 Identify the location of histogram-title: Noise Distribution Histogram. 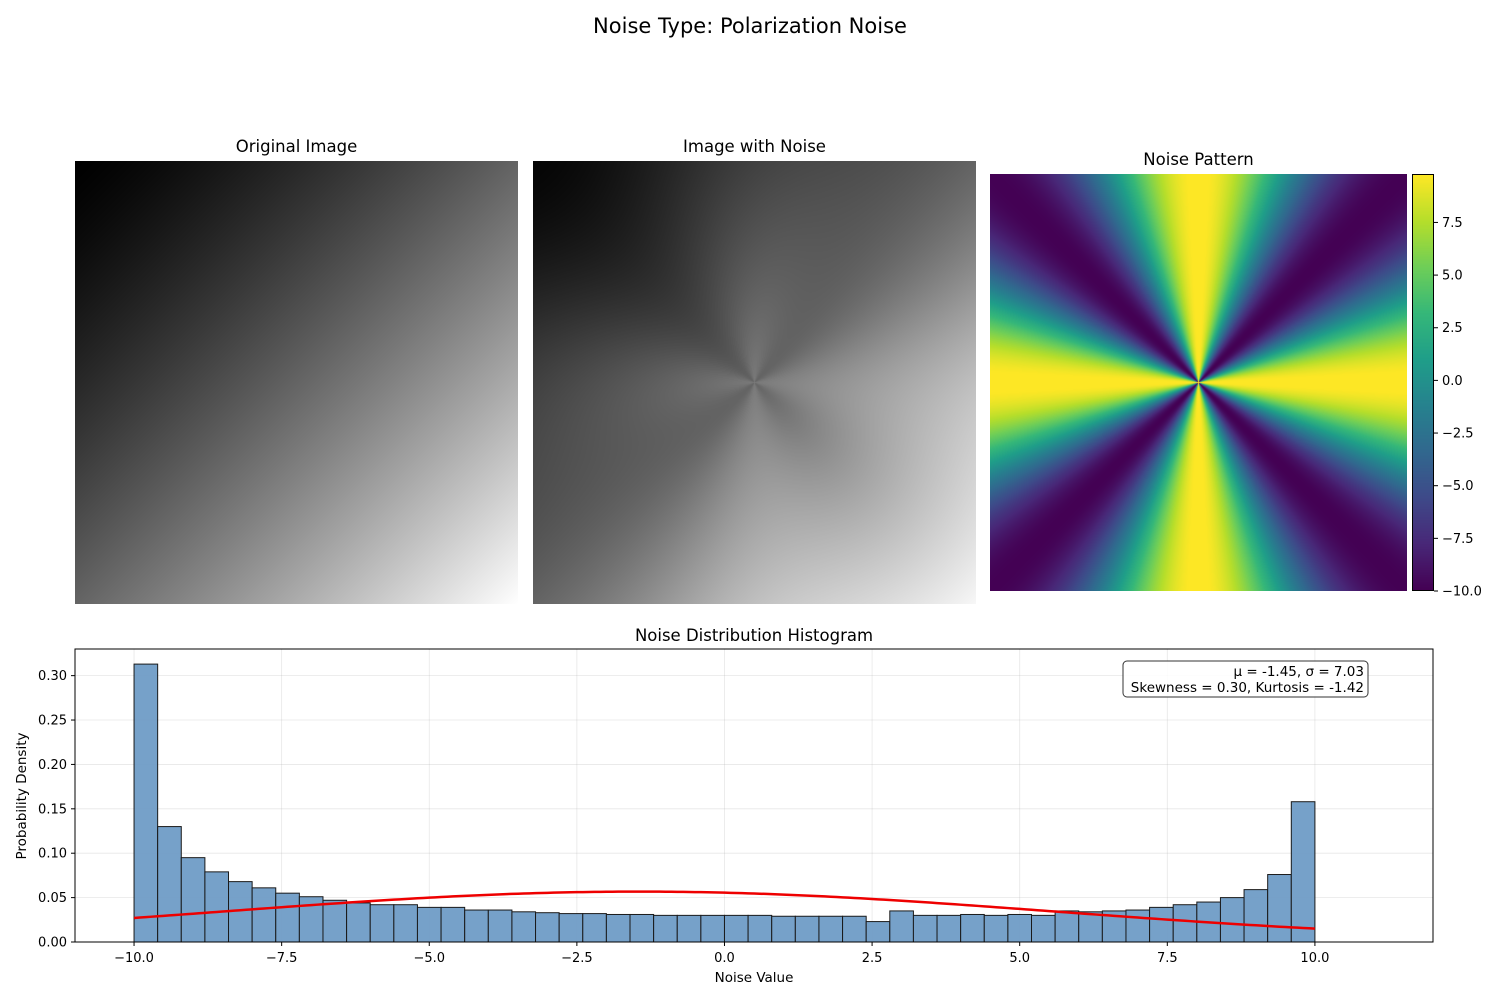
(754, 635).